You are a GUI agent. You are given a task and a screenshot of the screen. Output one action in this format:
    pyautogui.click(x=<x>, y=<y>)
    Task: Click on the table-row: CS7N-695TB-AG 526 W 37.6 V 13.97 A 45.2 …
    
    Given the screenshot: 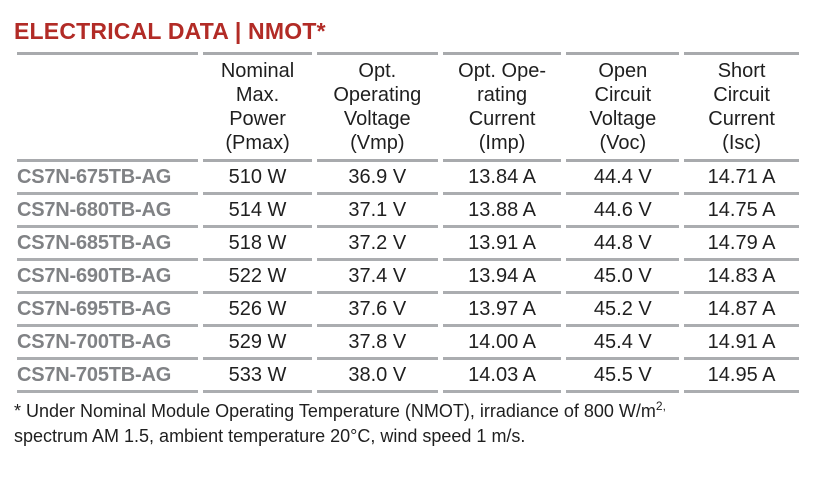 What is the action you would take?
    pyautogui.click(x=408, y=310)
    